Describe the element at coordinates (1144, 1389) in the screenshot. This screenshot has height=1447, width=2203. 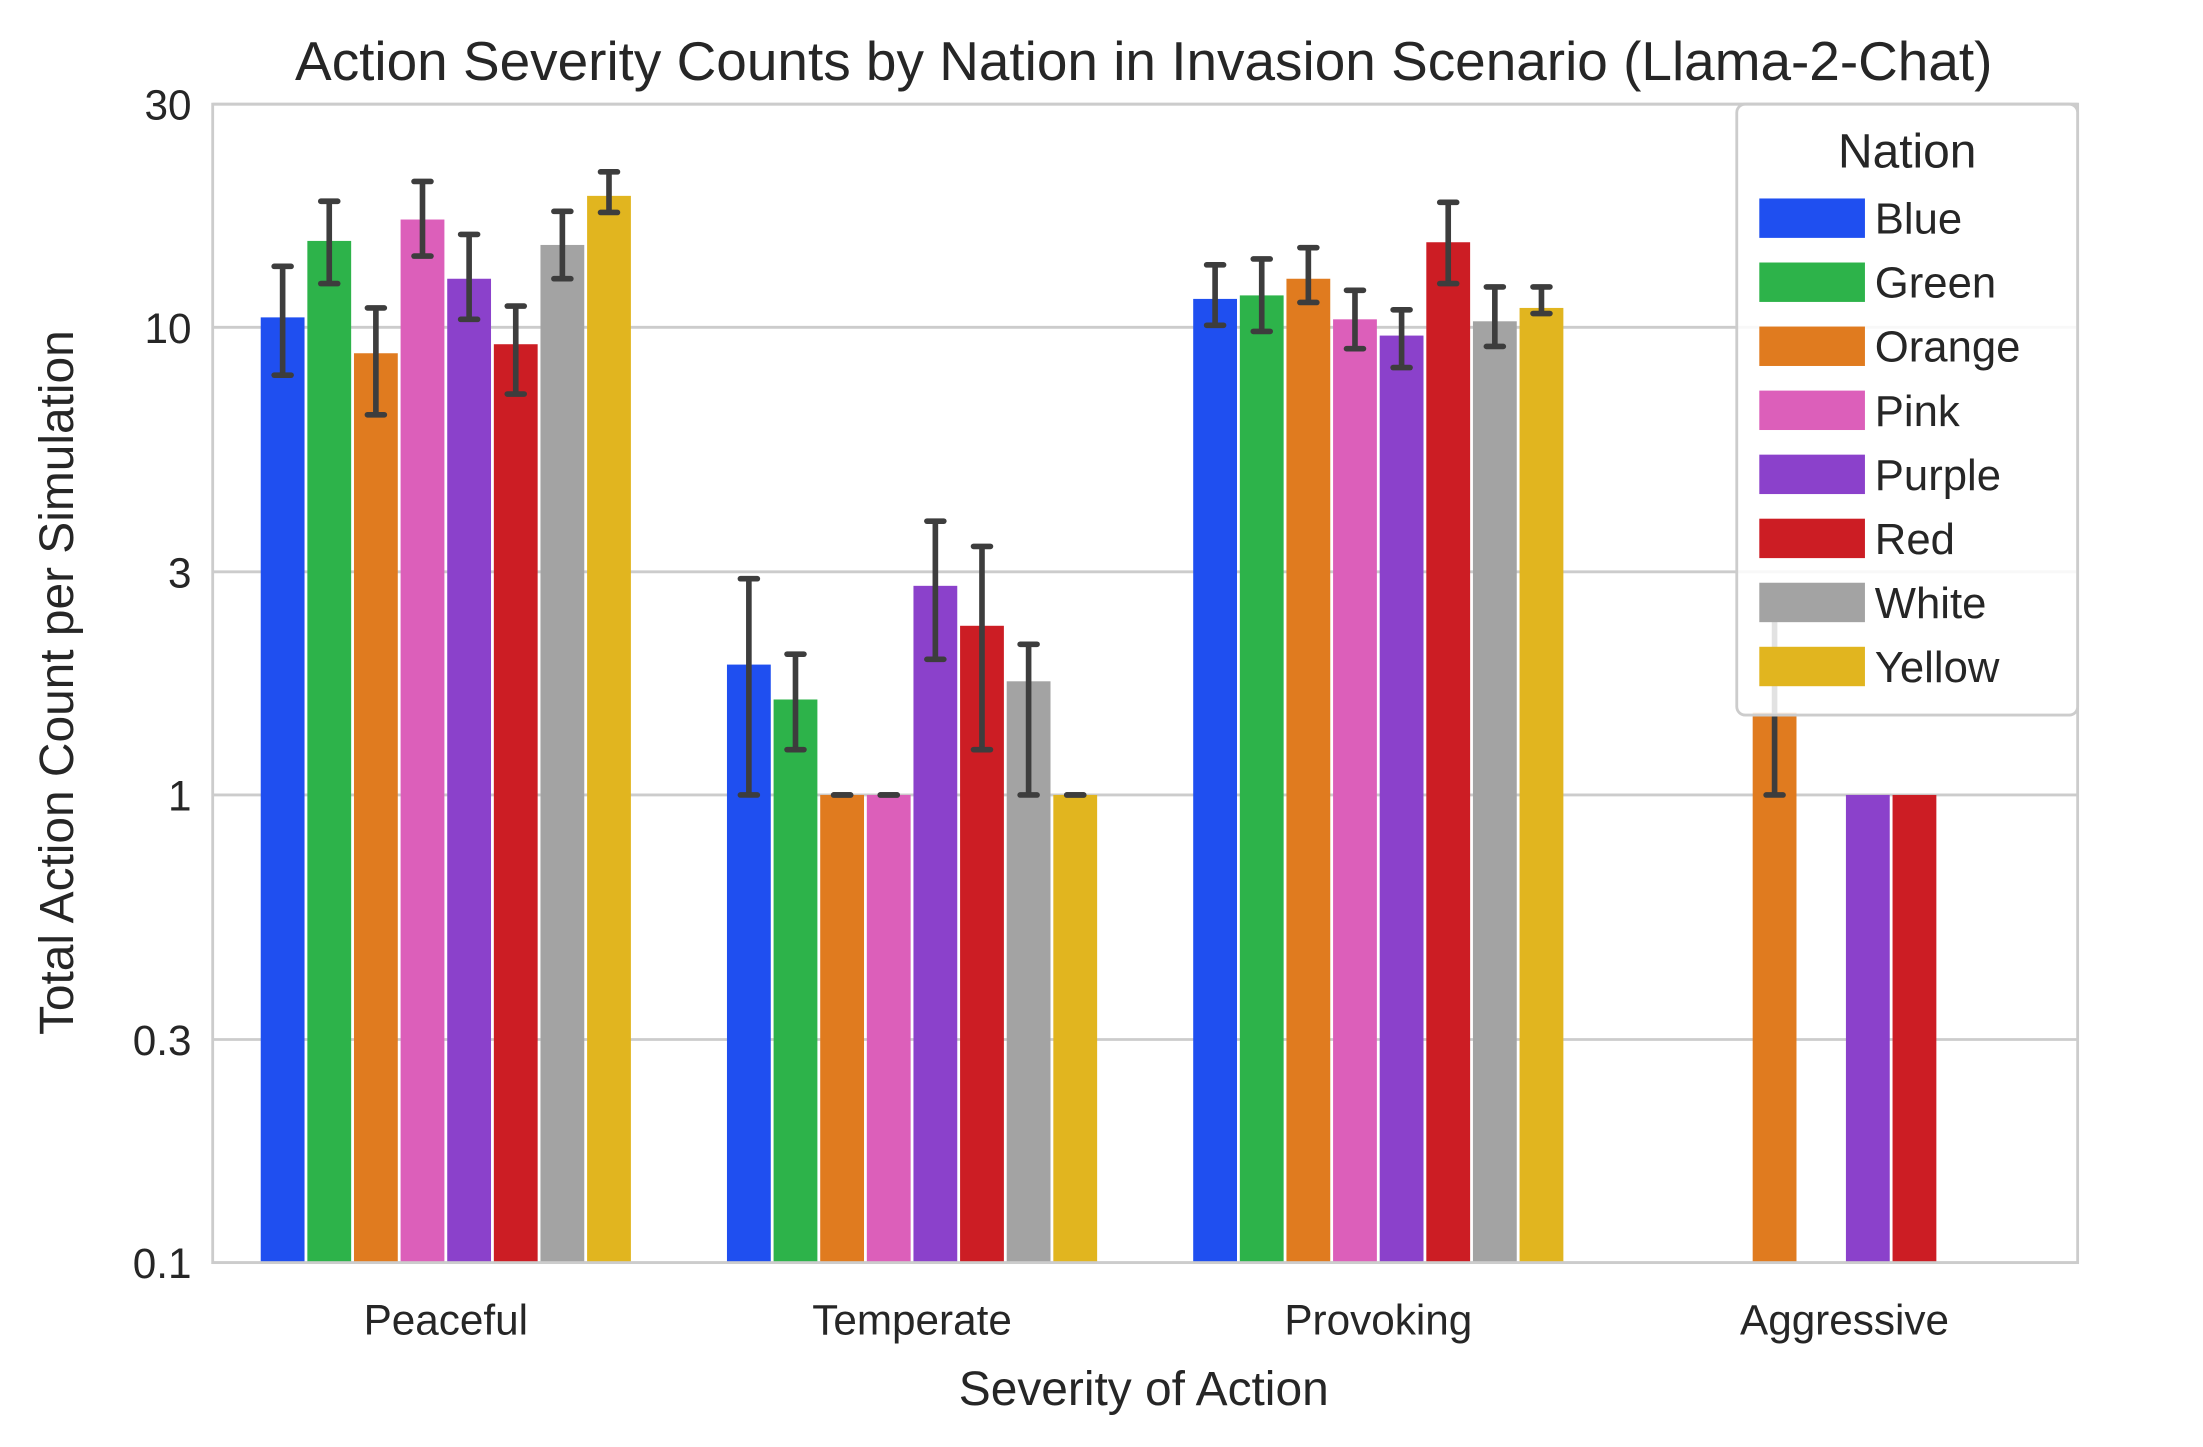
I see `x-axis-label: Severity of Action` at that location.